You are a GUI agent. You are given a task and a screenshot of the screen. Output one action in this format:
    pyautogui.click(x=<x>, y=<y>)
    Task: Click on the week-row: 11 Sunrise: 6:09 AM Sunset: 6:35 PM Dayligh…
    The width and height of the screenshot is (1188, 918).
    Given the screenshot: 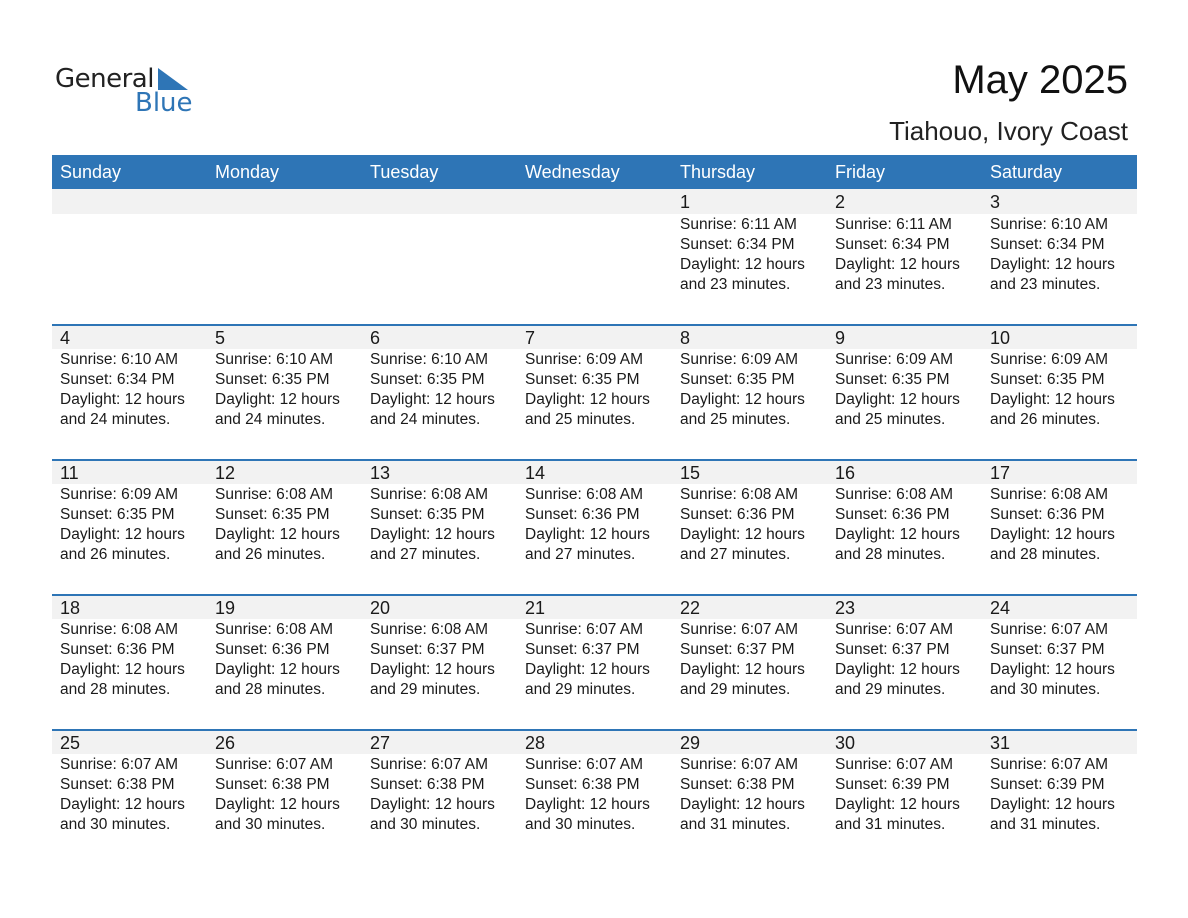 What is the action you would take?
    pyautogui.click(x=594, y=526)
    